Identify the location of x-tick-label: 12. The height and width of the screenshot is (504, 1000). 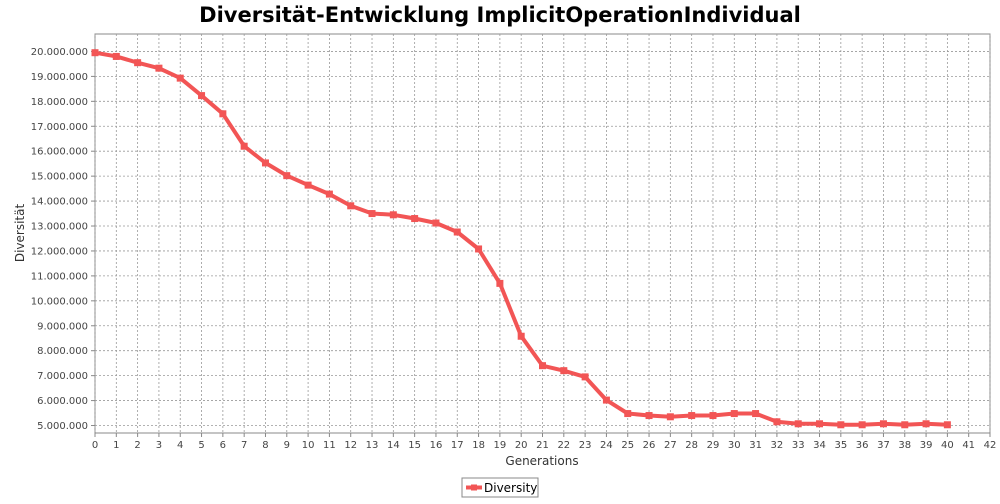
(350, 445).